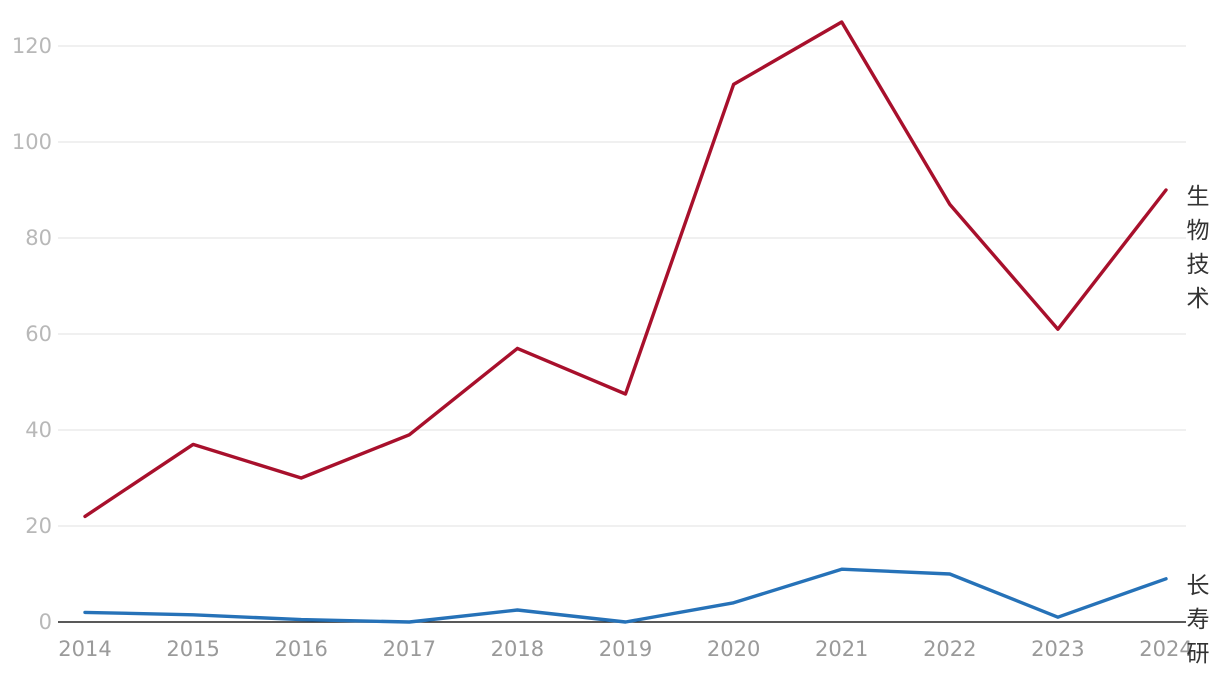 Image resolution: width=1220 pixels, height=674 pixels. I want to click on series-label-text: 长寿研, so click(1198, 620).